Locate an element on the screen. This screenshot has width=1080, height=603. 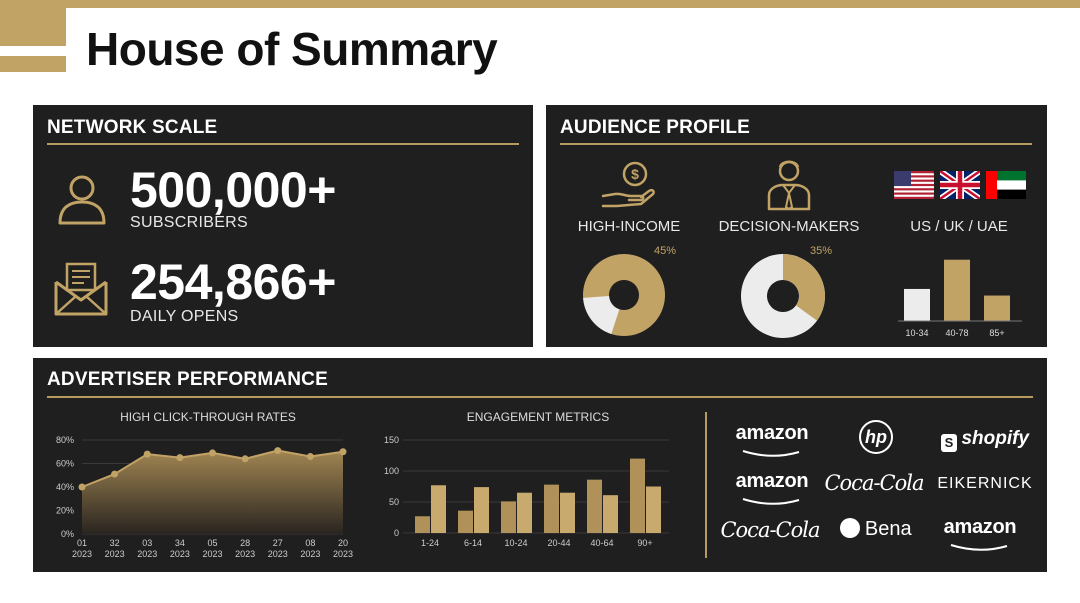
top-accent-bar is located at coordinates (540, 4).